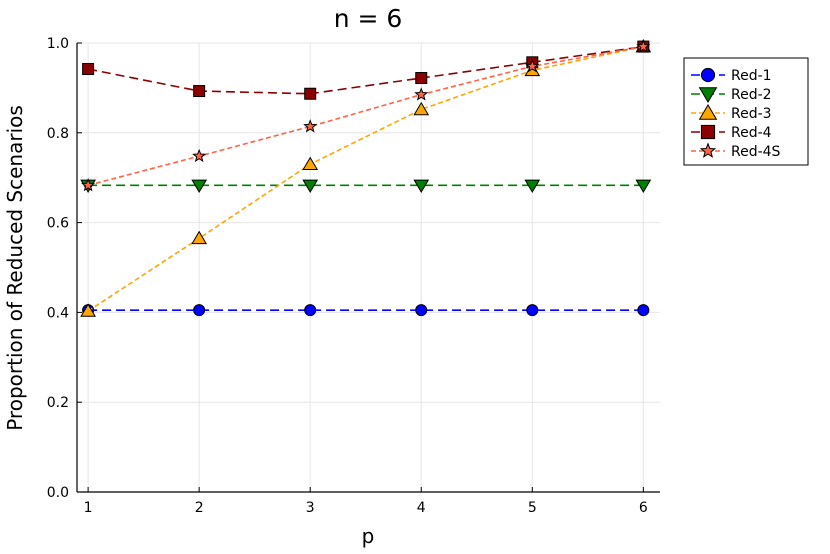  Describe the element at coordinates (751, 133) in the screenshot. I see `legend-label: Red-4` at that location.